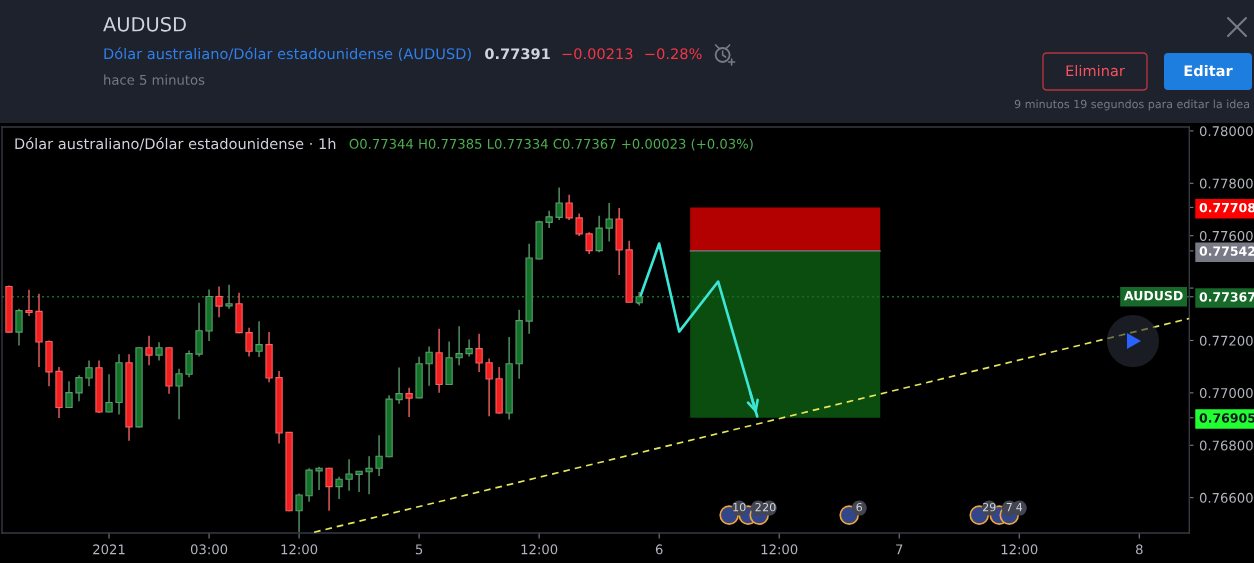 Image resolution: width=1254 pixels, height=563 pixels. What do you see at coordinates (1139, 549) in the screenshot?
I see `x-tick-label: 8` at bounding box center [1139, 549].